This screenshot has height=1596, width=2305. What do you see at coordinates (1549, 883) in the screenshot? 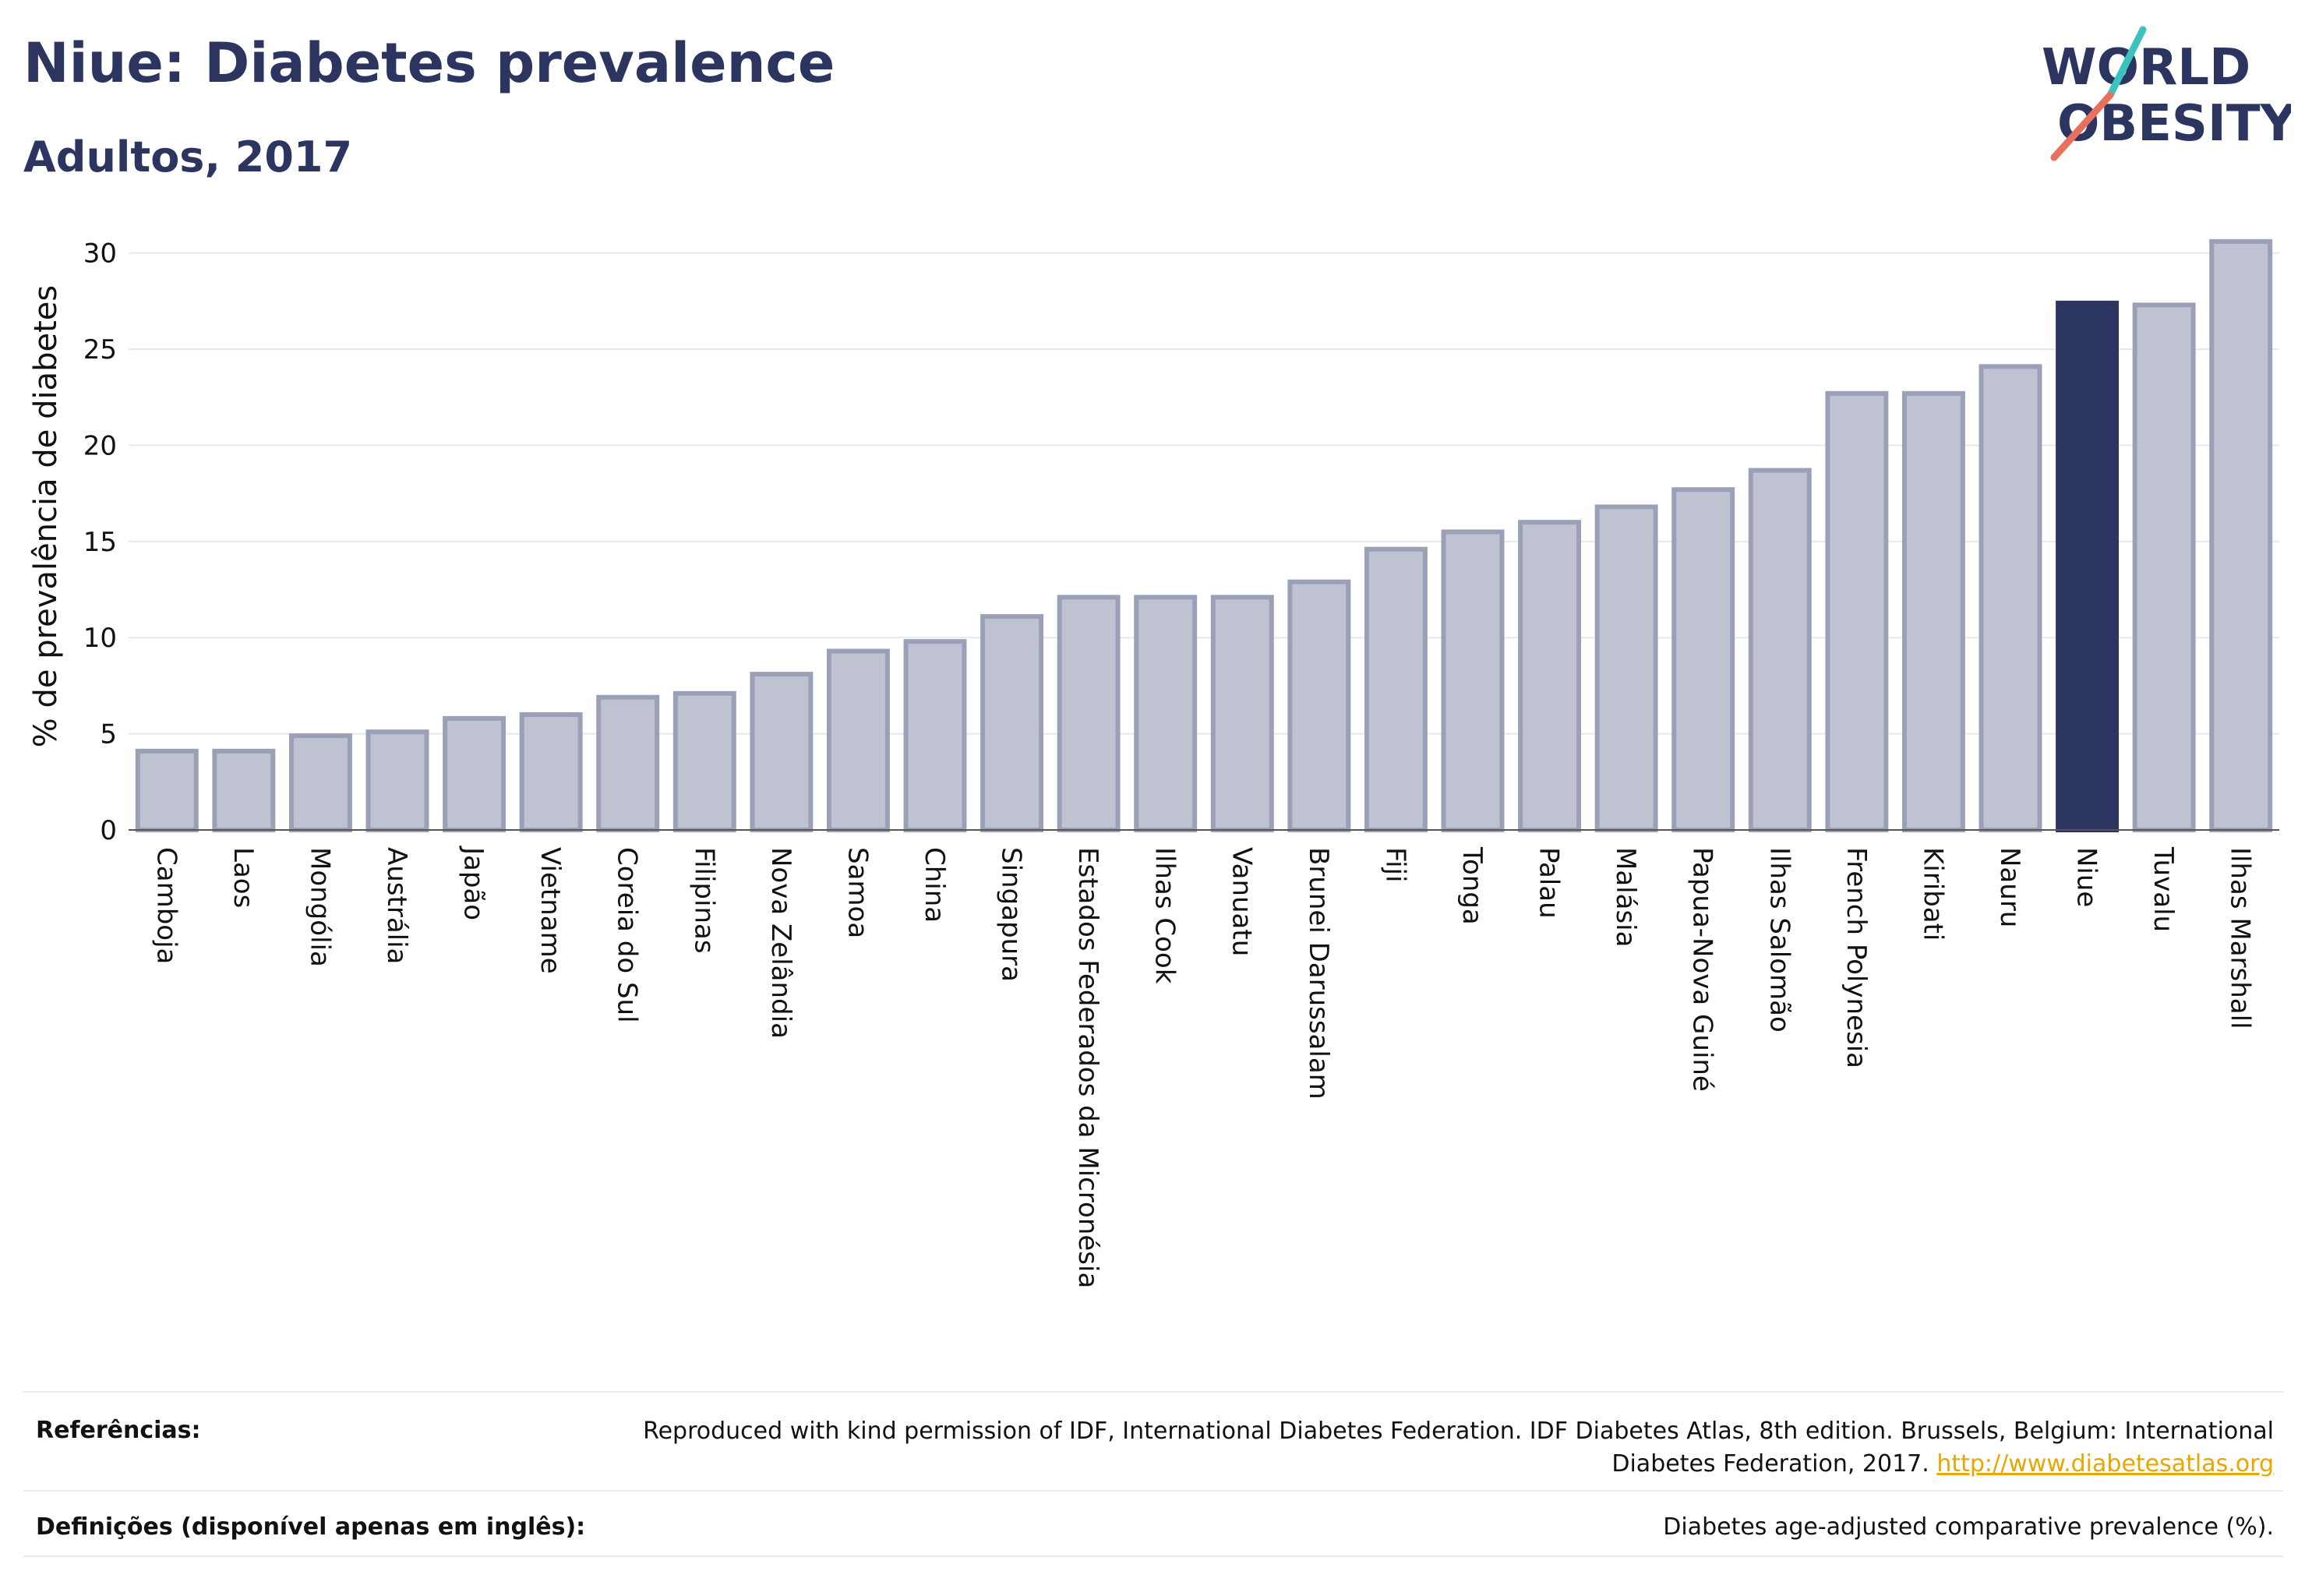
I see `x-tick-label: Palau` at bounding box center [1549, 883].